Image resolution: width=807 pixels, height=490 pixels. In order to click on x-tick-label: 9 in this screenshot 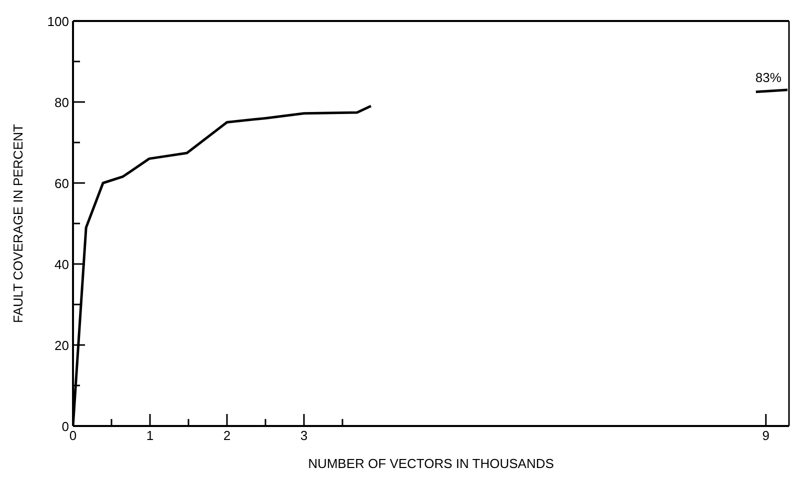, I will do `click(766, 435)`.